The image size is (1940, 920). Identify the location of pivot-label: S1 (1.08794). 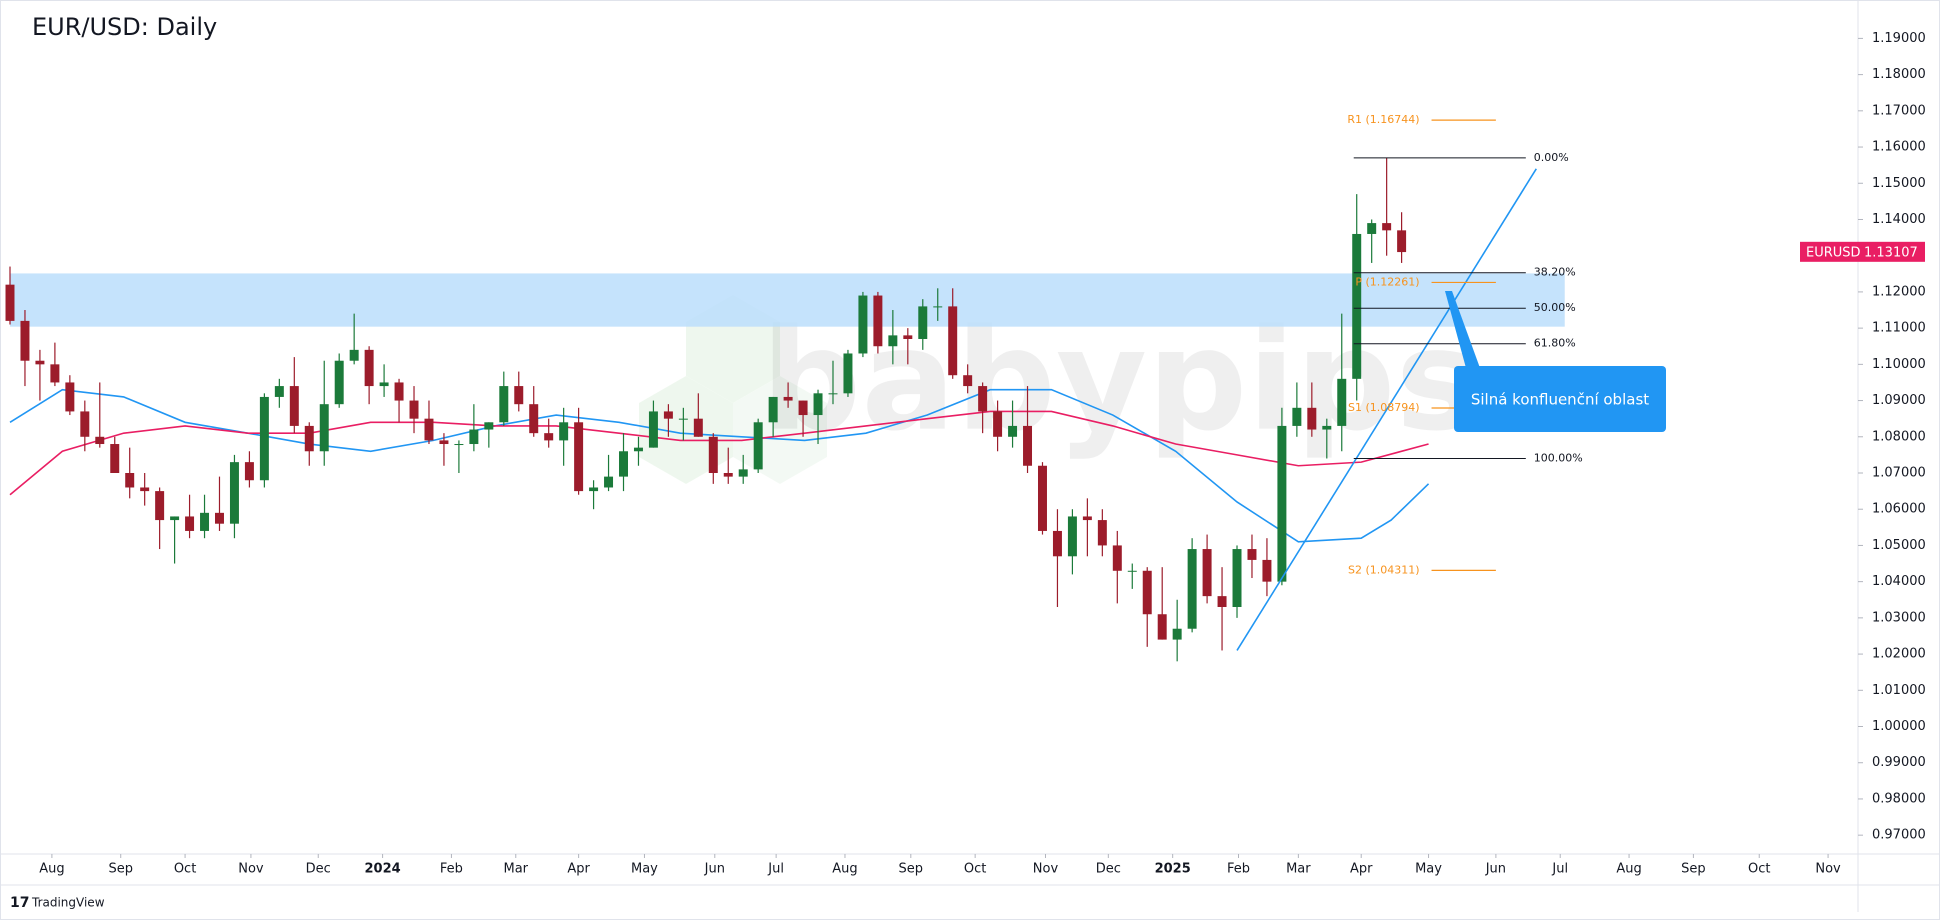
(1384, 407).